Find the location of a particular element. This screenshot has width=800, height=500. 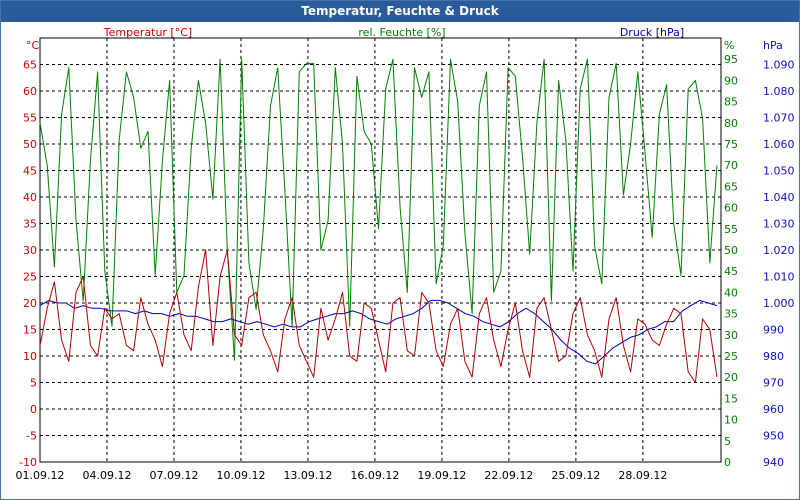

humidity-tick-label: 55 is located at coordinates (731, 229).